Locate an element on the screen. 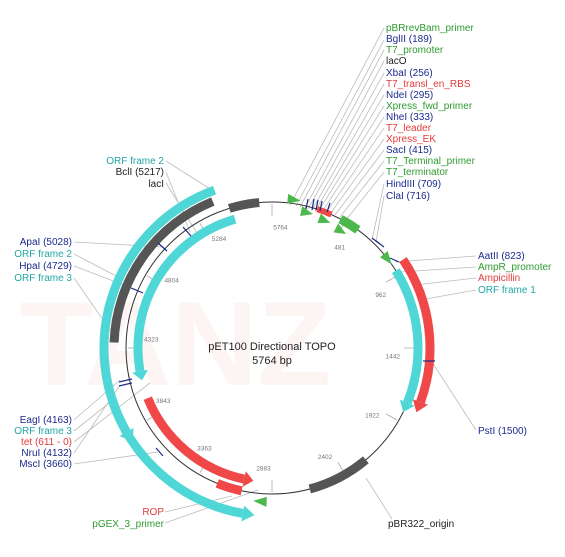 The image size is (565, 557). plasmid-name: pET100 Directional TOPO is located at coordinates (272, 347).